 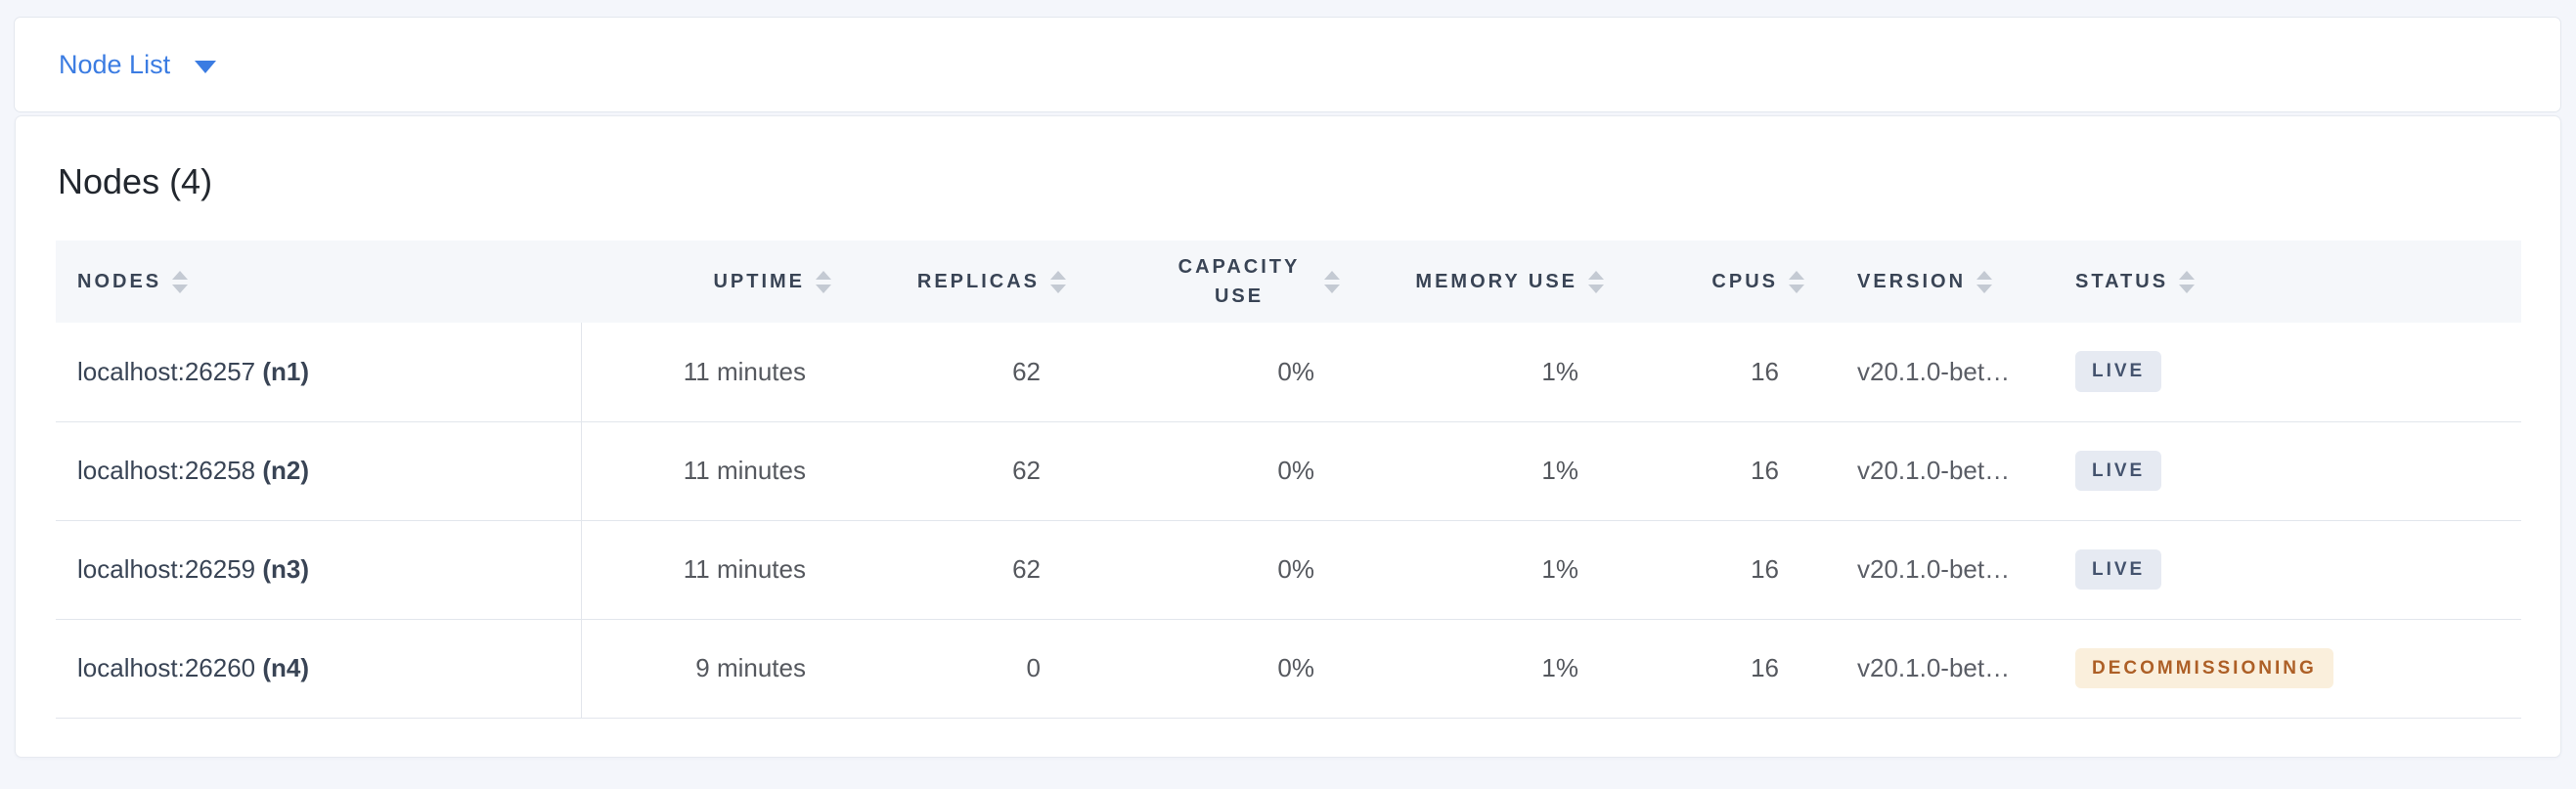 I want to click on column-header-capacity_use: CAPACITY USE, so click(x=1224, y=282).